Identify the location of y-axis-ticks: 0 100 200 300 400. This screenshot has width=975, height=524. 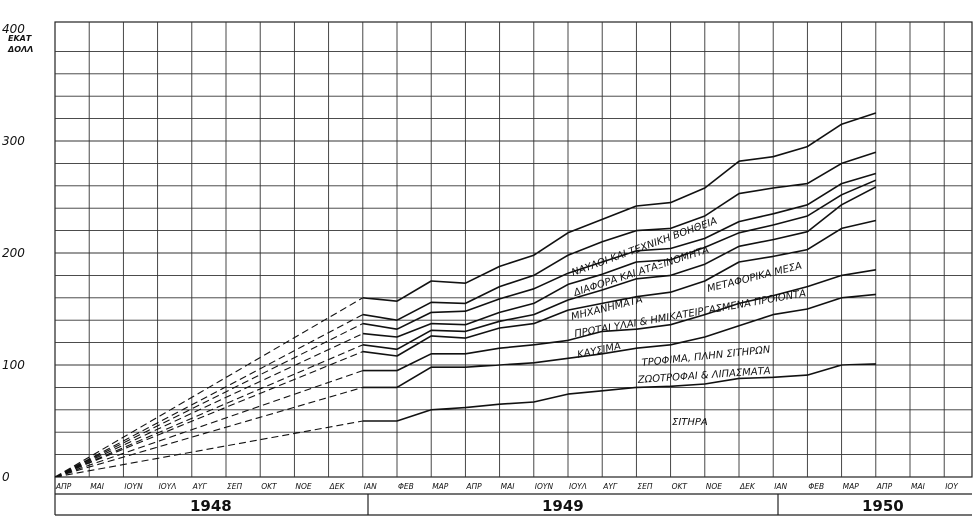
(13, 253).